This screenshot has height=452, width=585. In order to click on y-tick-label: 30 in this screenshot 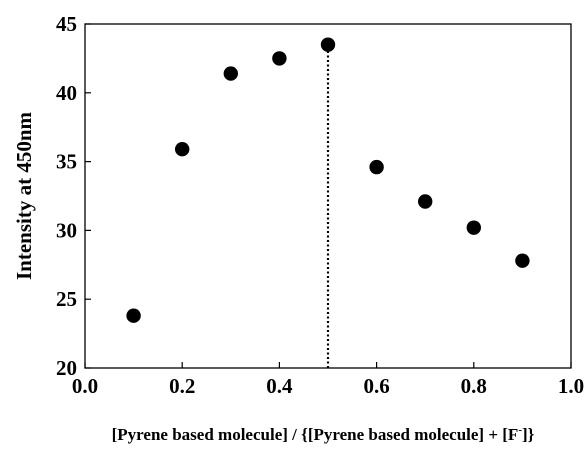, I will do `click(66, 230)`.